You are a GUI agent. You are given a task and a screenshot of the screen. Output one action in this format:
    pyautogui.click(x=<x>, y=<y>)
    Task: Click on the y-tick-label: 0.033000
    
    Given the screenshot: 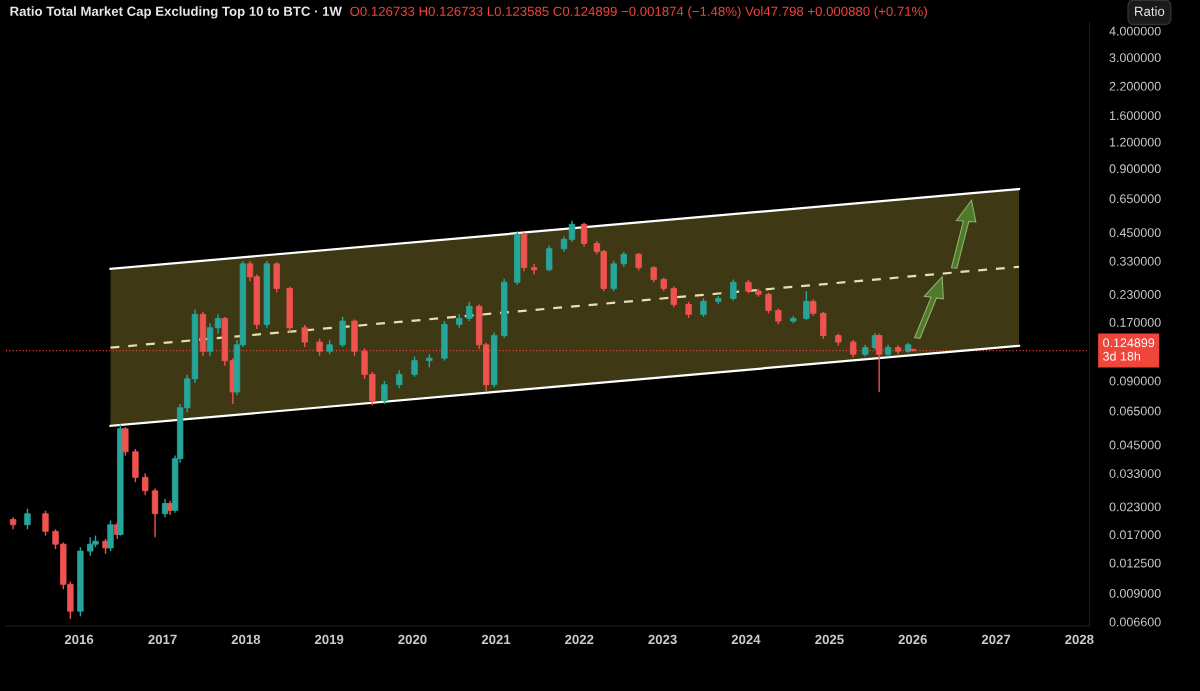 What is the action you would take?
    pyautogui.click(x=1135, y=473)
    